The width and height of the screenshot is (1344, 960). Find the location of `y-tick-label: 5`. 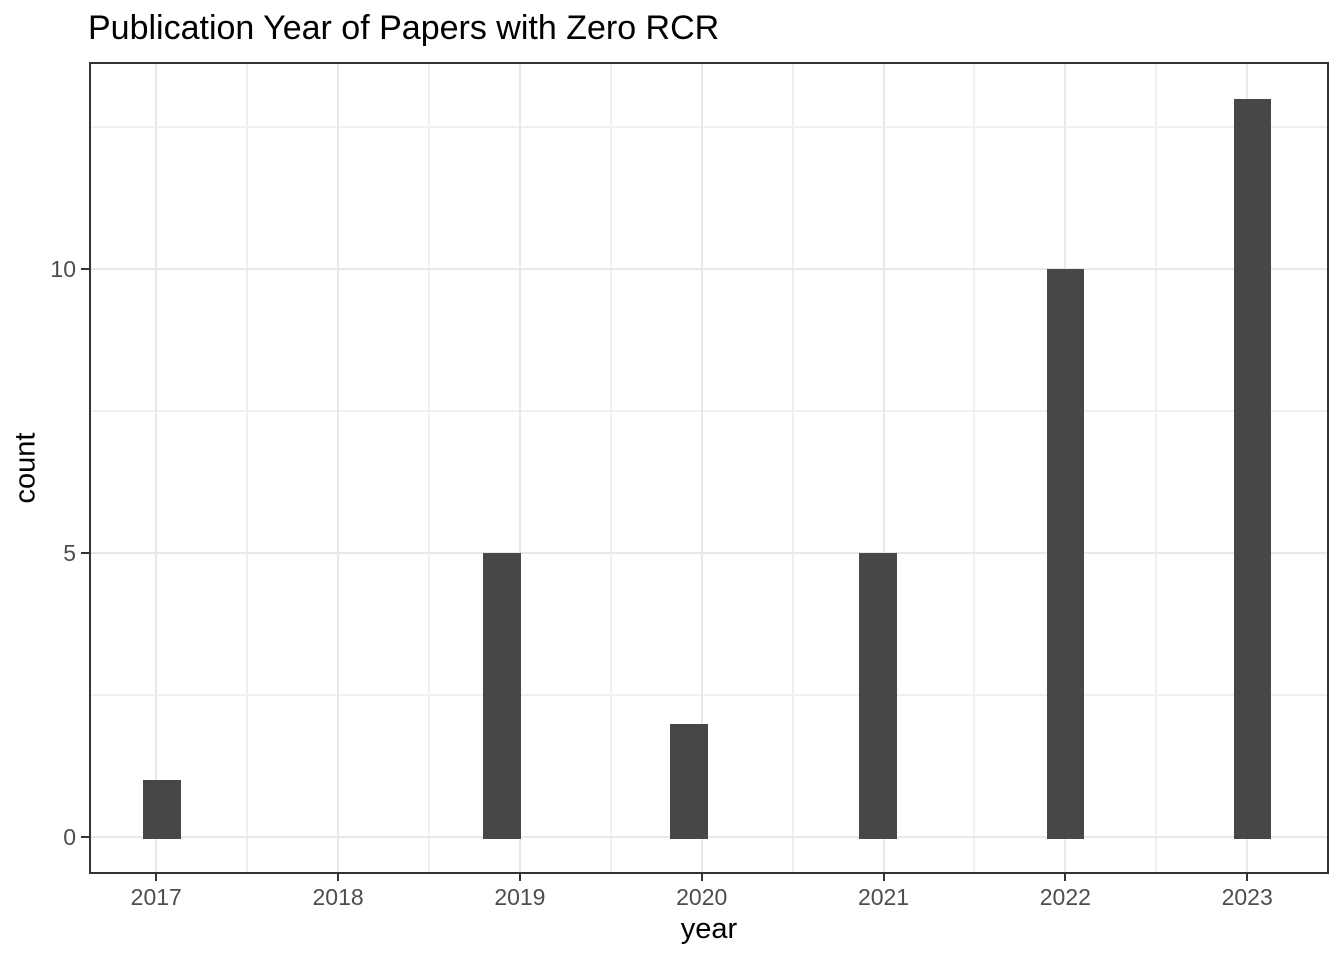

y-tick-label: 5 is located at coordinates (69, 553).